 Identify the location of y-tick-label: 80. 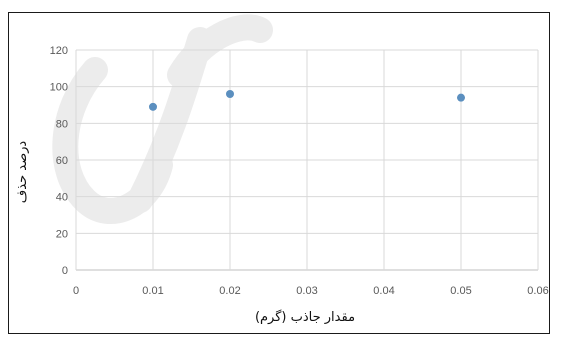
(62, 124).